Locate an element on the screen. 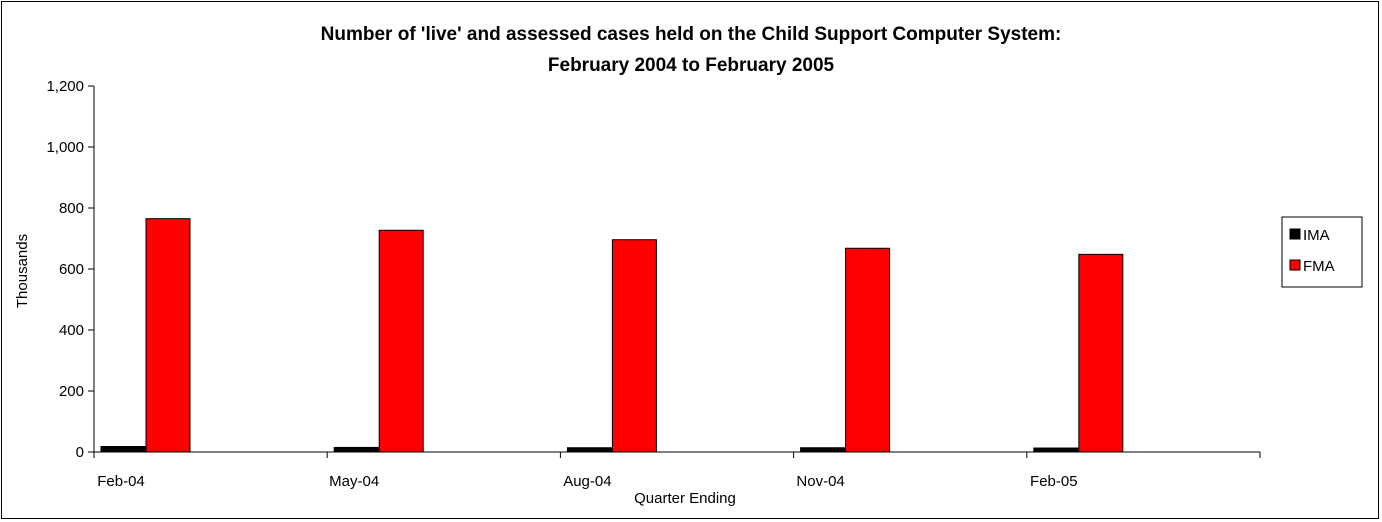  y-tick-label: 0 is located at coordinates (80, 452).